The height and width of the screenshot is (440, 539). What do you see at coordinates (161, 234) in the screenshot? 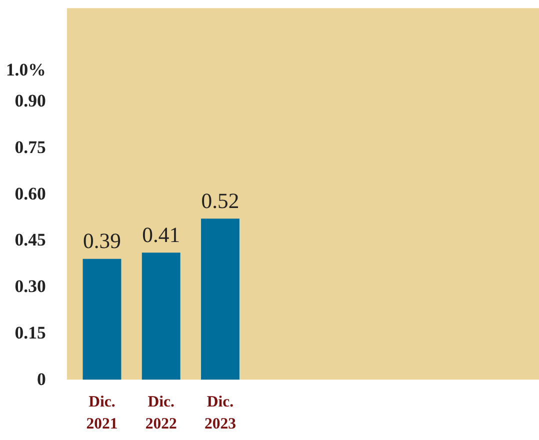
I see `data-label: 0.41` at bounding box center [161, 234].